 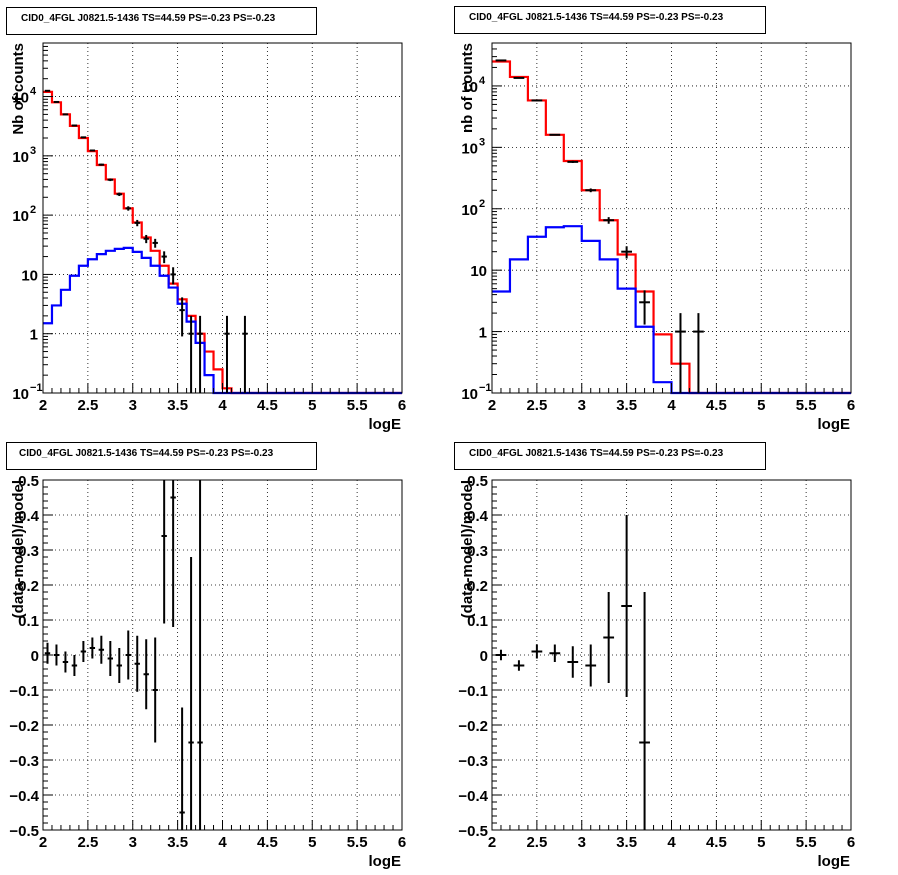 What do you see at coordinates (24, 761) in the screenshot?
I see `y-tick-label: −0.3` at bounding box center [24, 761].